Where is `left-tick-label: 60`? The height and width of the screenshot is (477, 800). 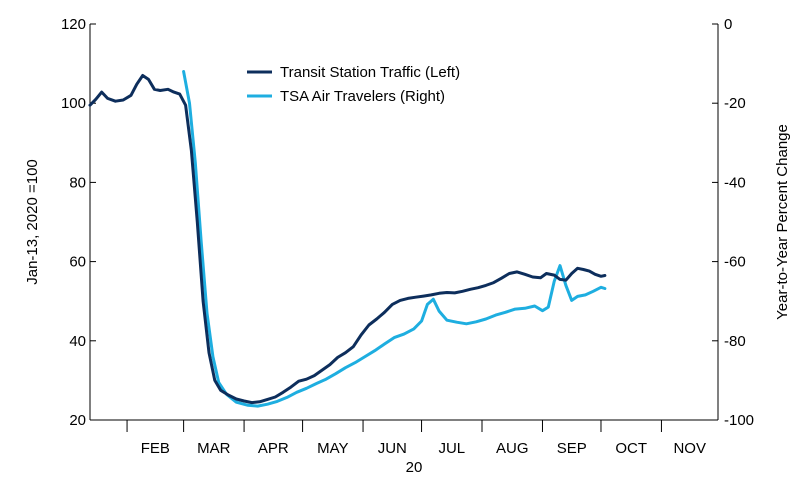
left-tick-label: 60 is located at coordinates (77, 262).